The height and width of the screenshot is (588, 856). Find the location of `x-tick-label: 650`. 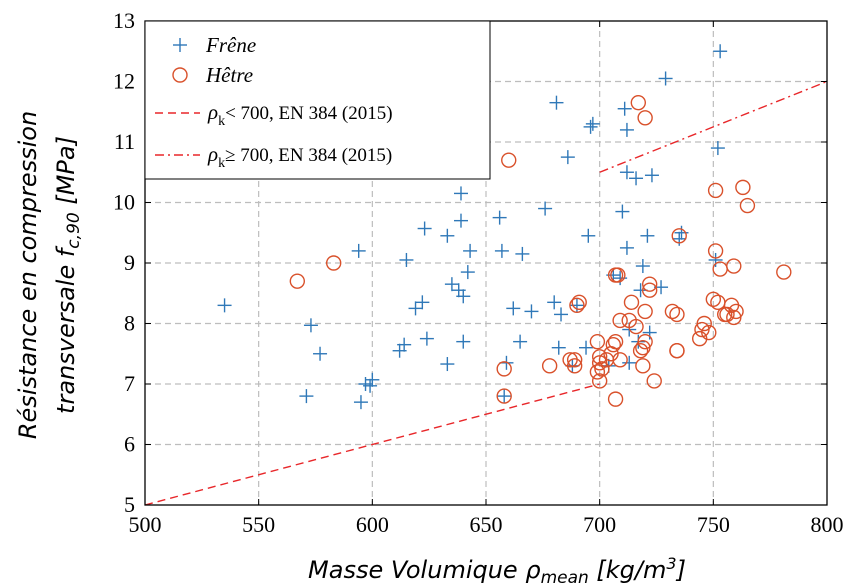

x-tick-label: 650 is located at coordinates (486, 524).